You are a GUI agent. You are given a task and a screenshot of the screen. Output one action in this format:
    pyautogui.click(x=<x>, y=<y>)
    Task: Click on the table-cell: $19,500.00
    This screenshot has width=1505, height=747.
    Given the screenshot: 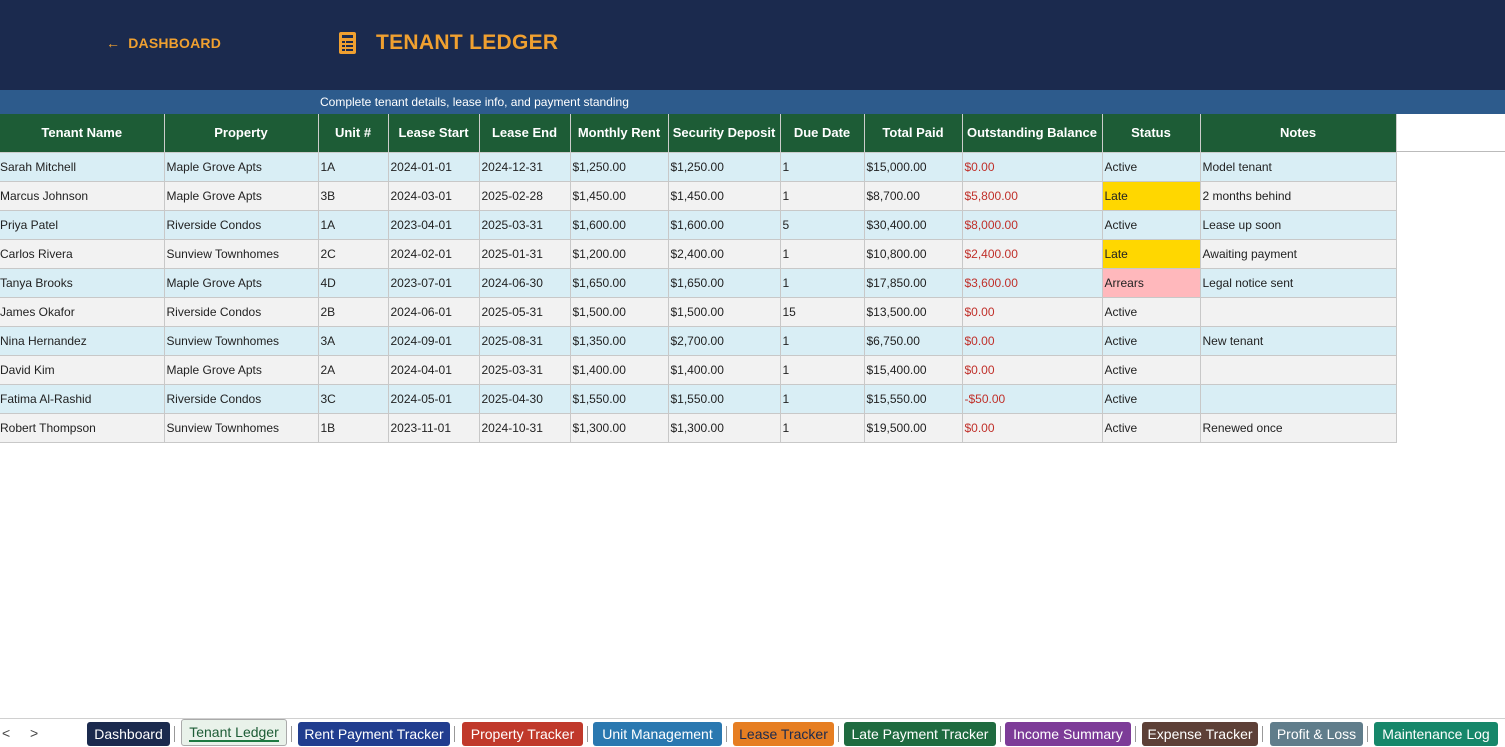 What is the action you would take?
    pyautogui.click(x=913, y=428)
    